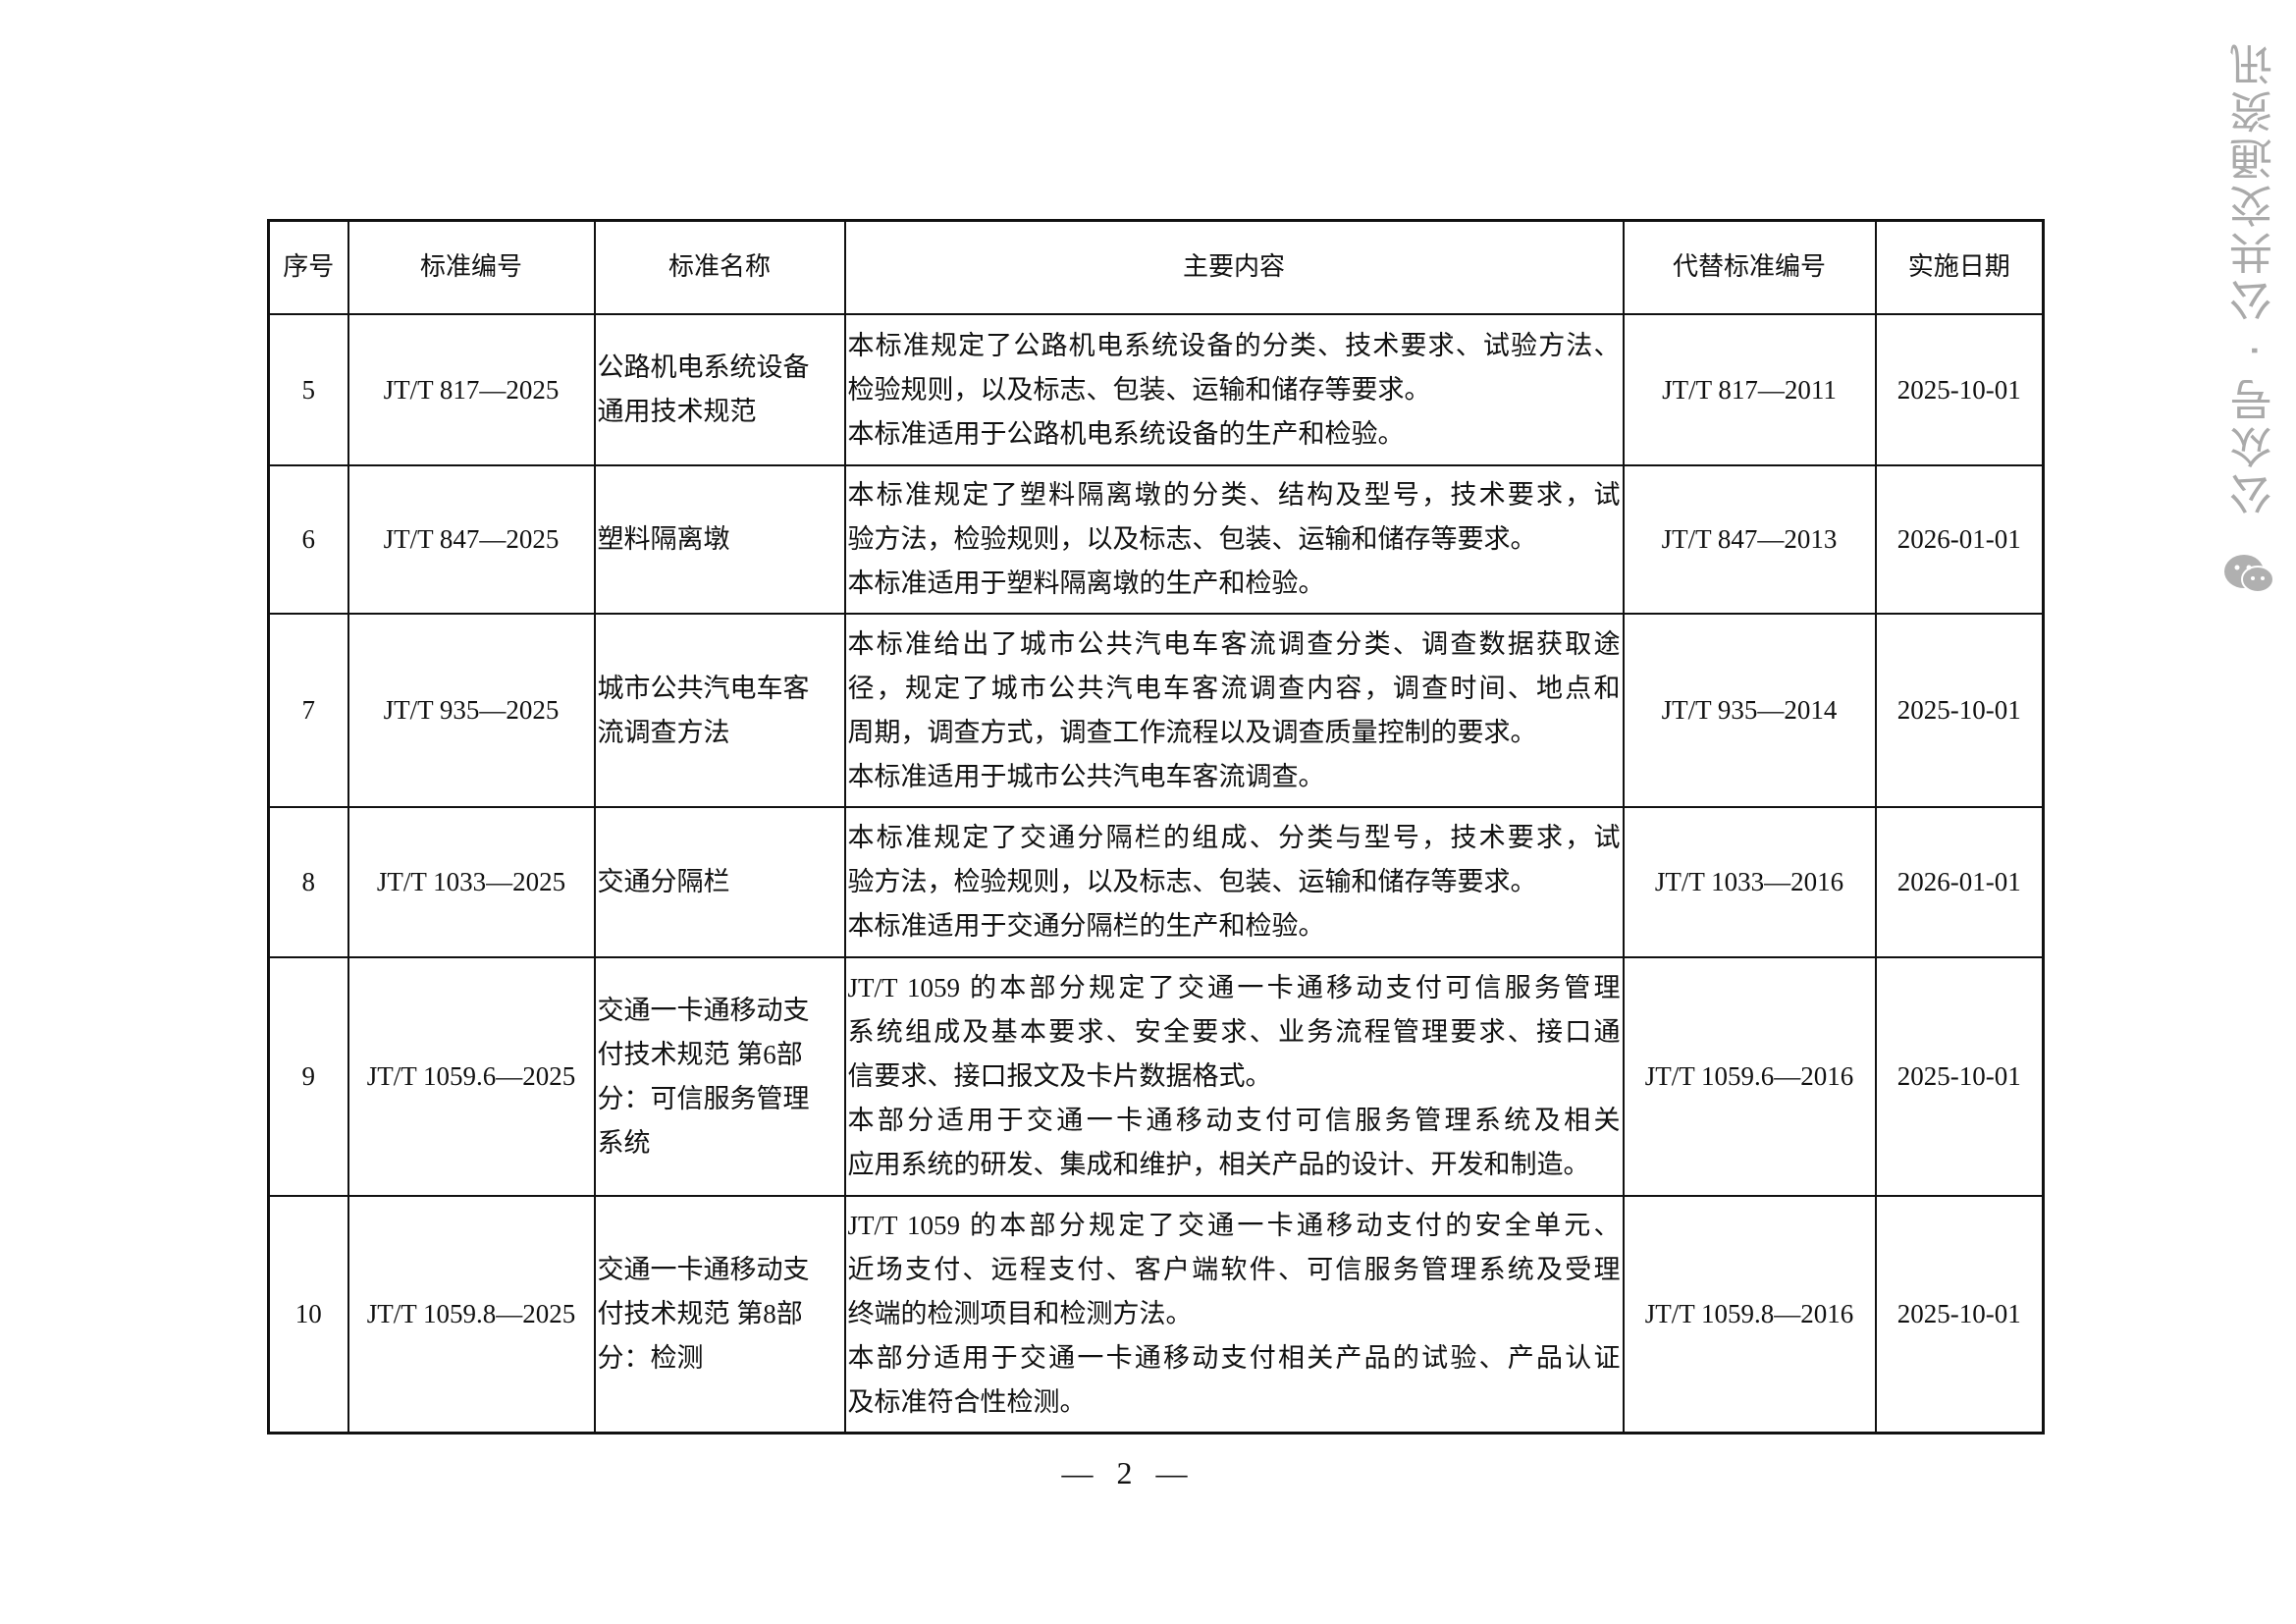 This screenshot has width=2296, height=1624. What do you see at coordinates (1126, 433) in the screenshot?
I see `cell-content-line: 本标准适用于公路机电系统设备的生产和检验。` at bounding box center [1126, 433].